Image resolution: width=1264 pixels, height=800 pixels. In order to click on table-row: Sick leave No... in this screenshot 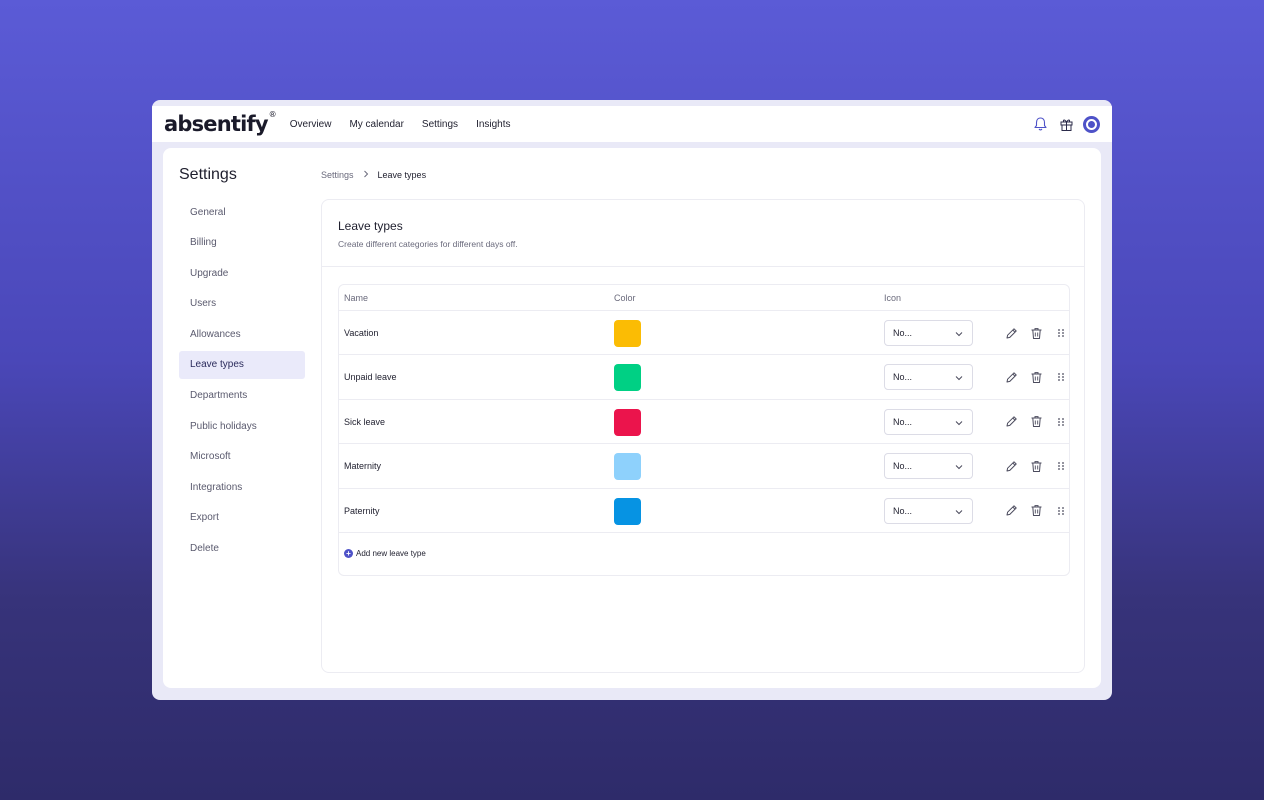, I will do `click(704, 422)`.